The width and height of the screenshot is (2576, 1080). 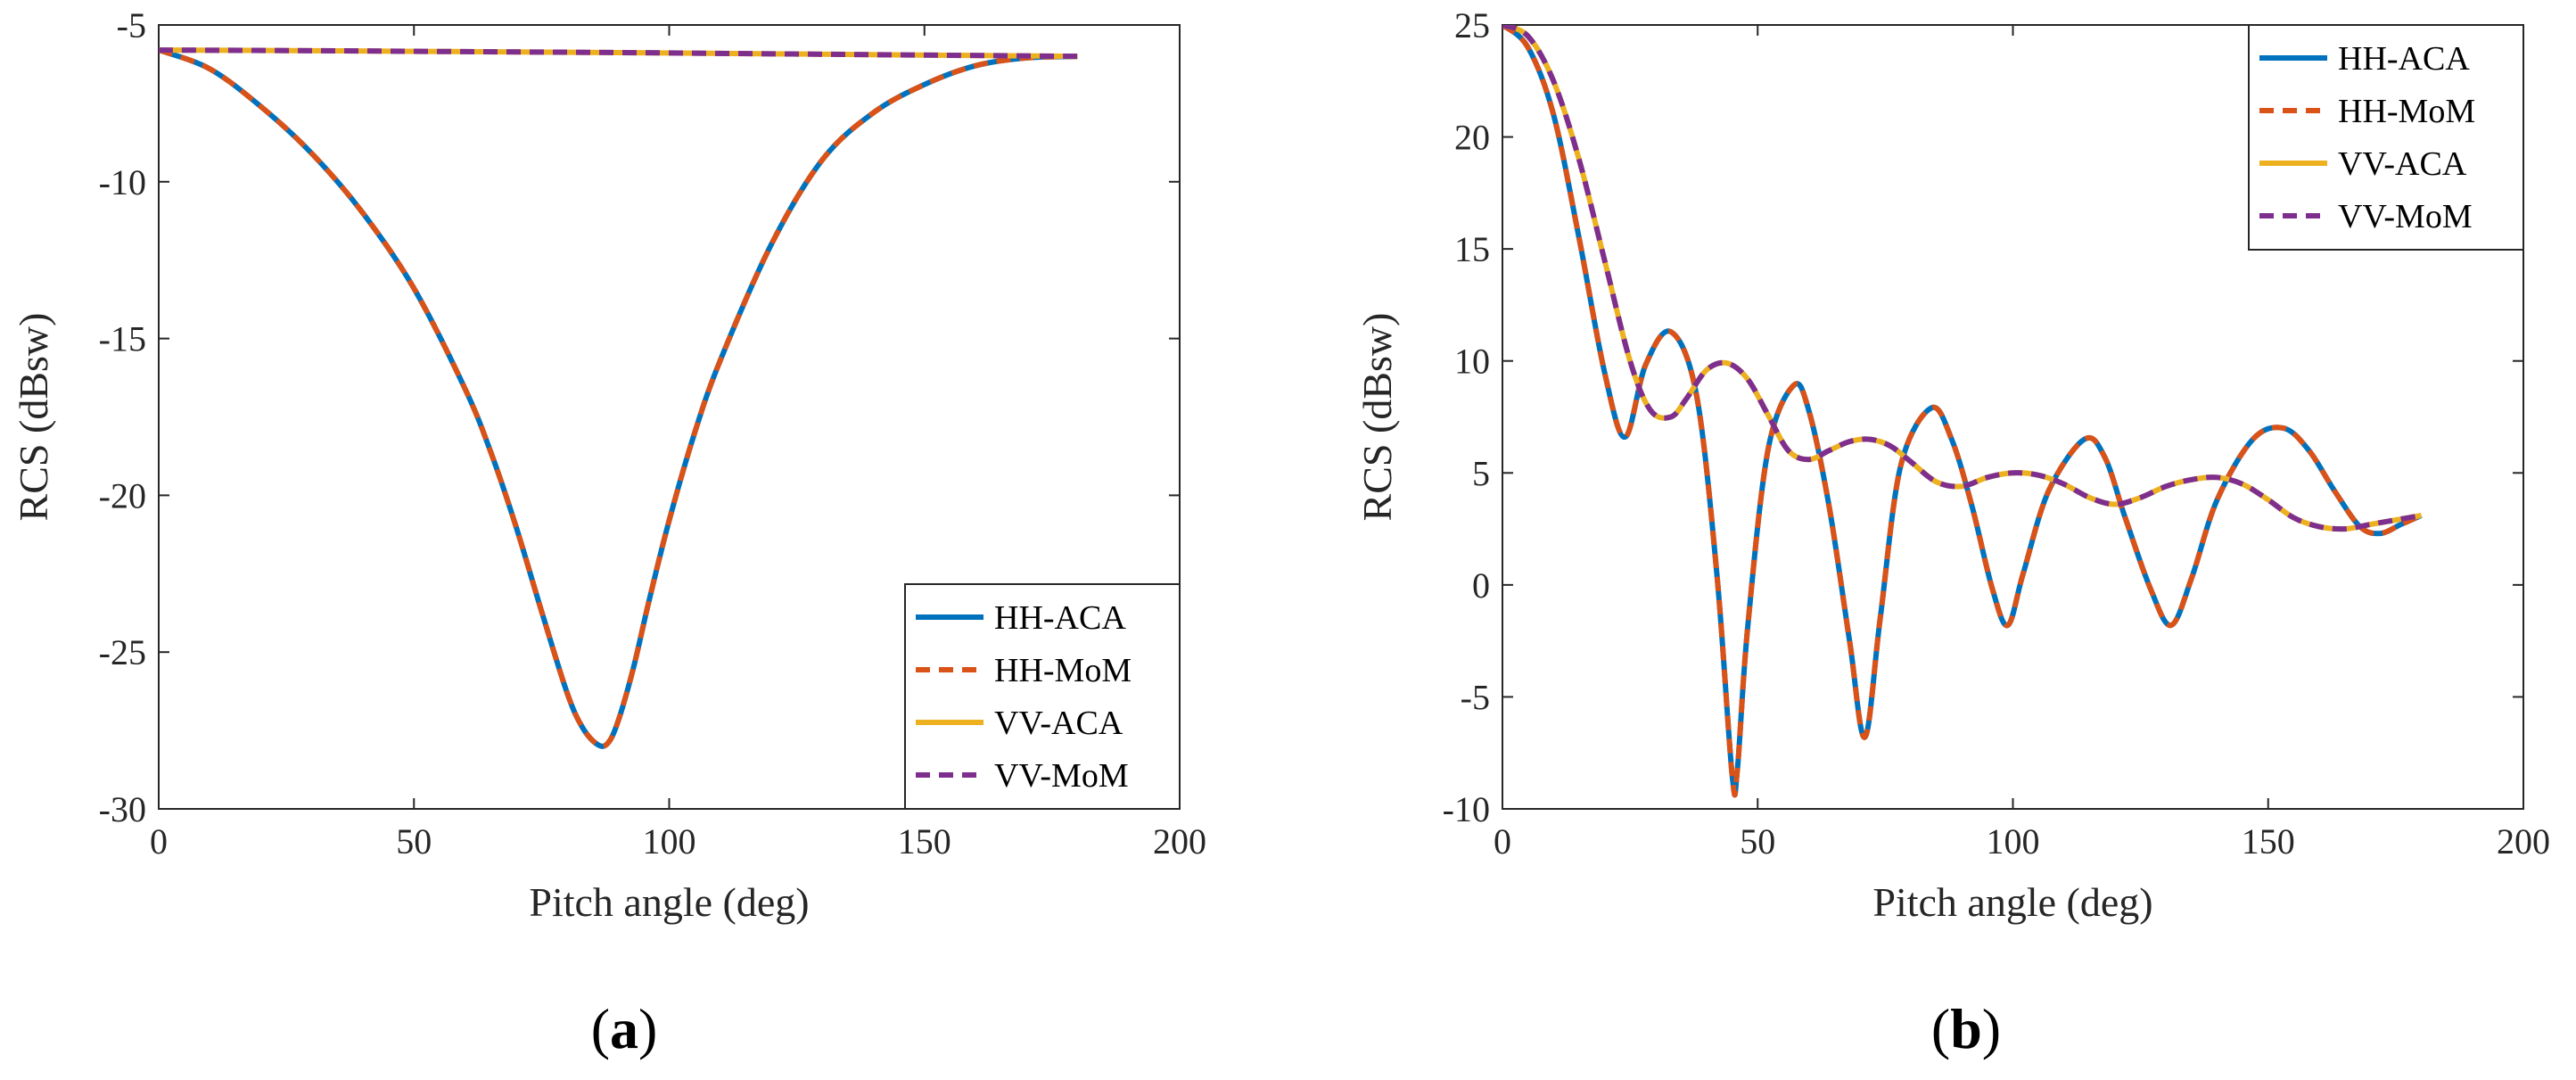 What do you see at coordinates (1472, 362) in the screenshot?
I see `y-tick-label: 10` at bounding box center [1472, 362].